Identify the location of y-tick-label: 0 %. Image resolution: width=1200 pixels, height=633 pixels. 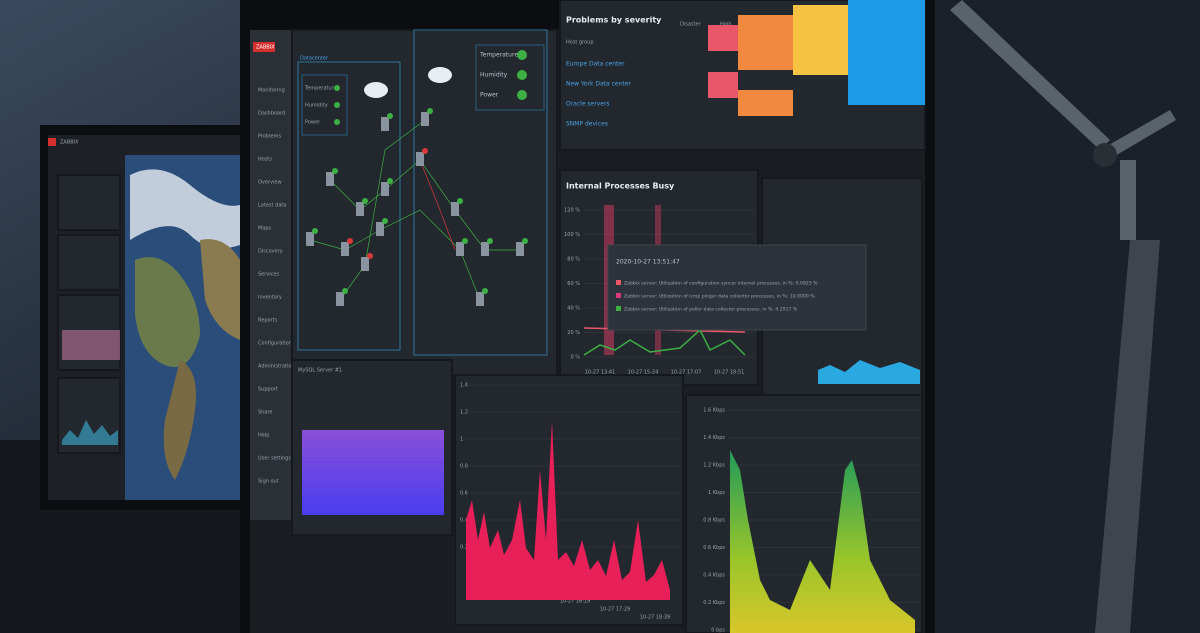
(575, 358).